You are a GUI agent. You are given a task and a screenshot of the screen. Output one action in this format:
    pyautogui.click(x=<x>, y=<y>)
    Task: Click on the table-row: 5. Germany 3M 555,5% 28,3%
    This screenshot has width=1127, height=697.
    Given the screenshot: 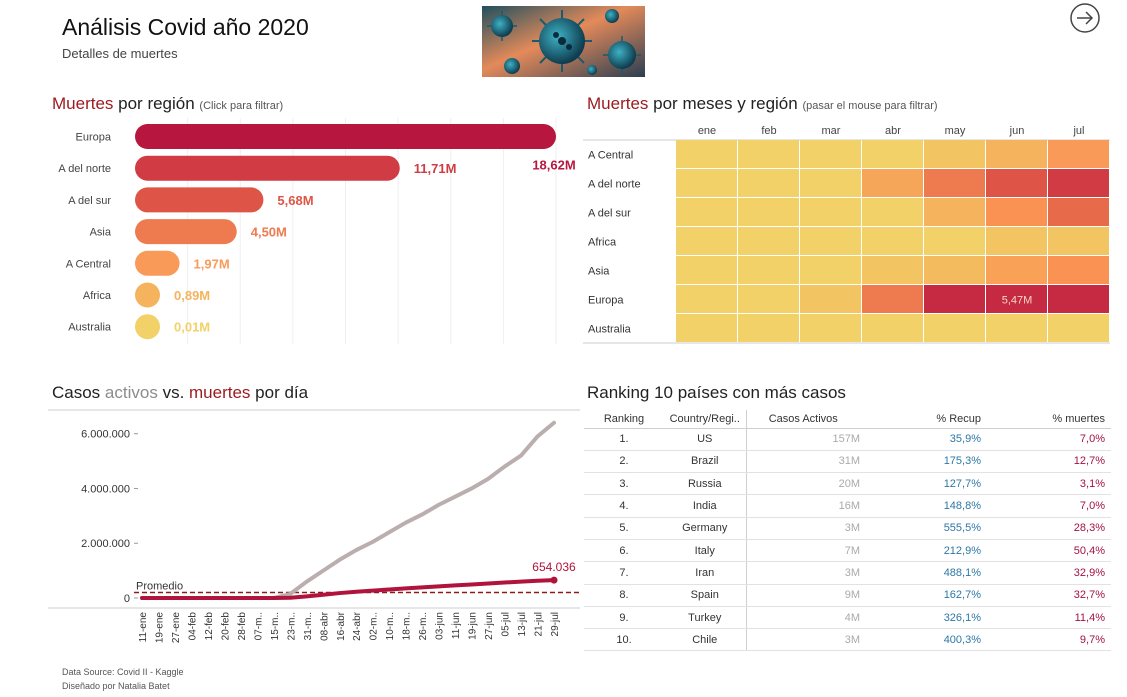 What is the action you would take?
    pyautogui.click(x=847, y=528)
    